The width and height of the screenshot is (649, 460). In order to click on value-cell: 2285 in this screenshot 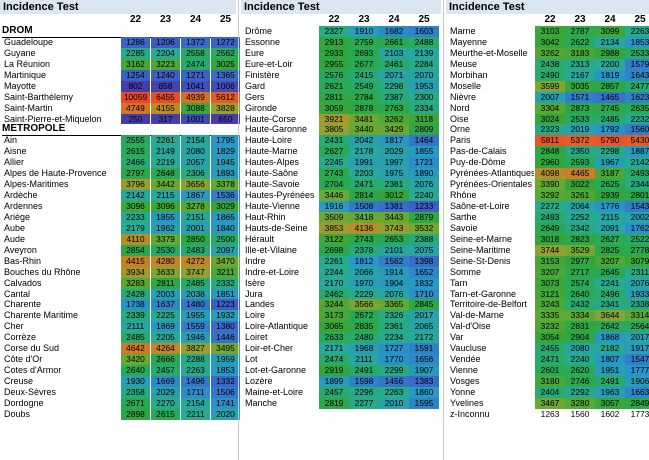, I will do `click(135, 53)`.